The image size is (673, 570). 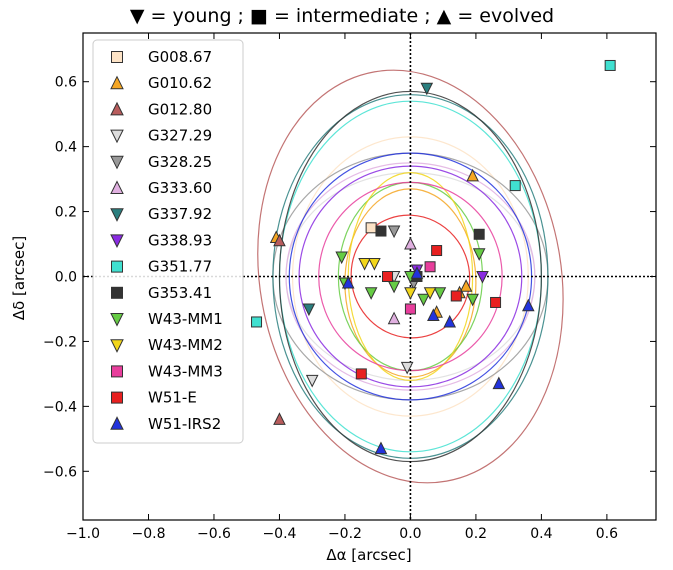 I want to click on y-tick-label: −0.2, so click(x=60, y=342).